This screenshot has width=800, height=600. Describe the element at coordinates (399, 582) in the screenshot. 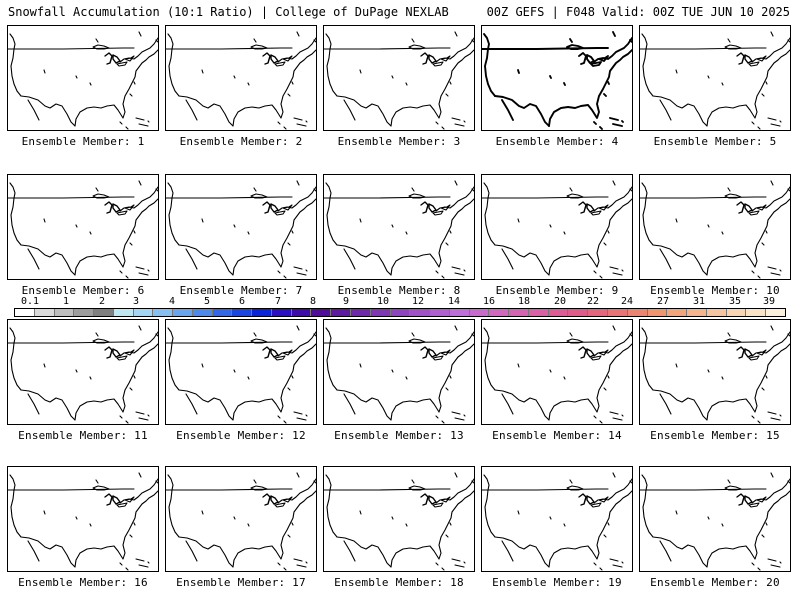

I see `ensemble-member-label: Ensemble Member: 18` at that location.